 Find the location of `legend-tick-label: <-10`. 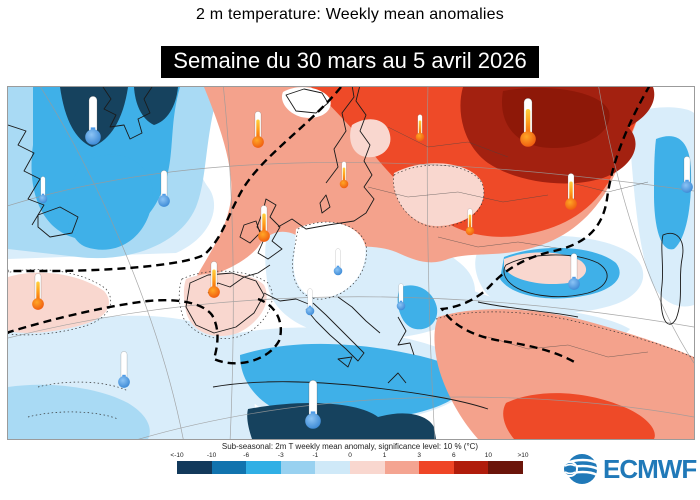

legend-tick-label: <-10 is located at coordinates (177, 455).